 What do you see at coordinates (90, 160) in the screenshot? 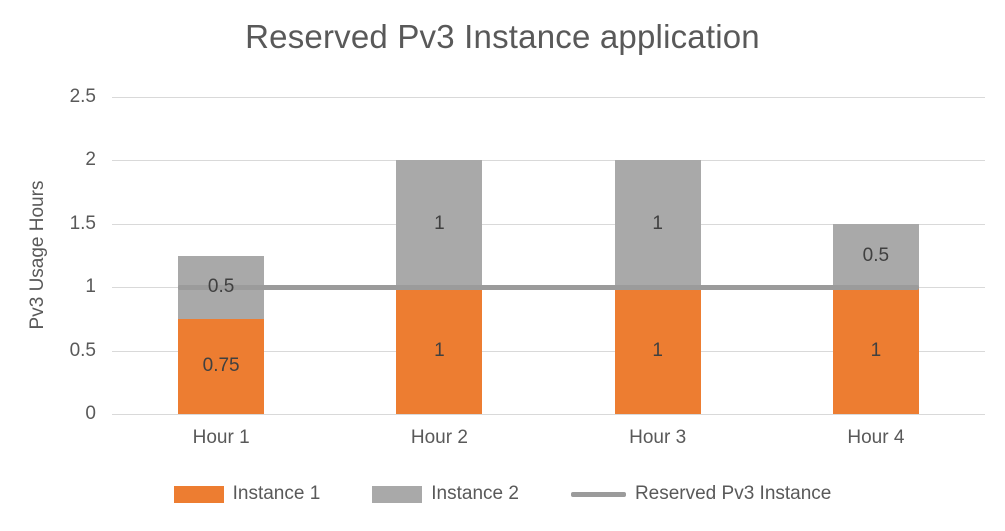
I see `y-tick-label: 2` at bounding box center [90, 160].